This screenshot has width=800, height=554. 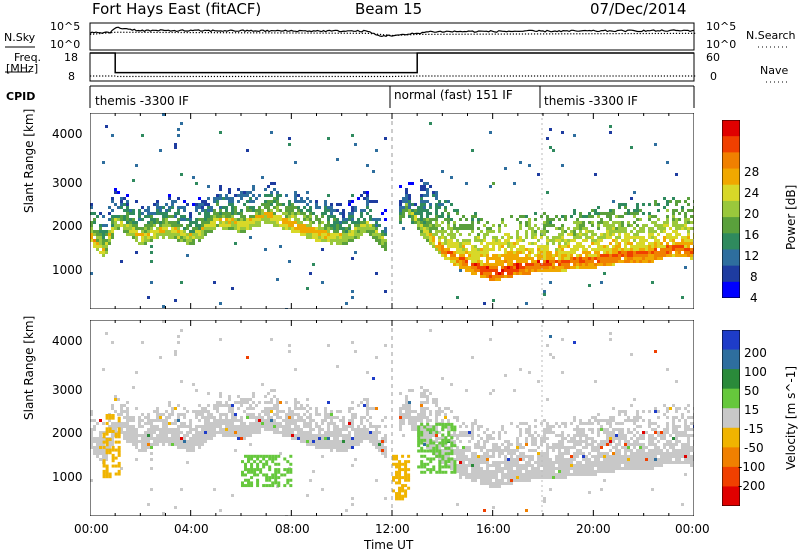 What do you see at coordinates (731, 225) in the screenshot?
I see `power-colorbar-step` at bounding box center [731, 225].